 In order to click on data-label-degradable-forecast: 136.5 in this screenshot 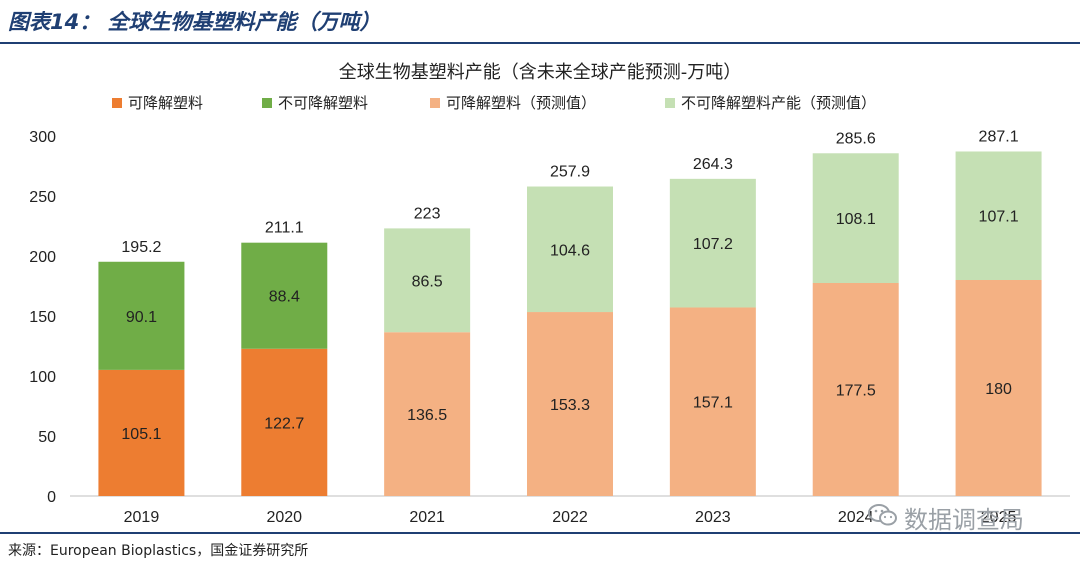, I will do `click(427, 415)`.